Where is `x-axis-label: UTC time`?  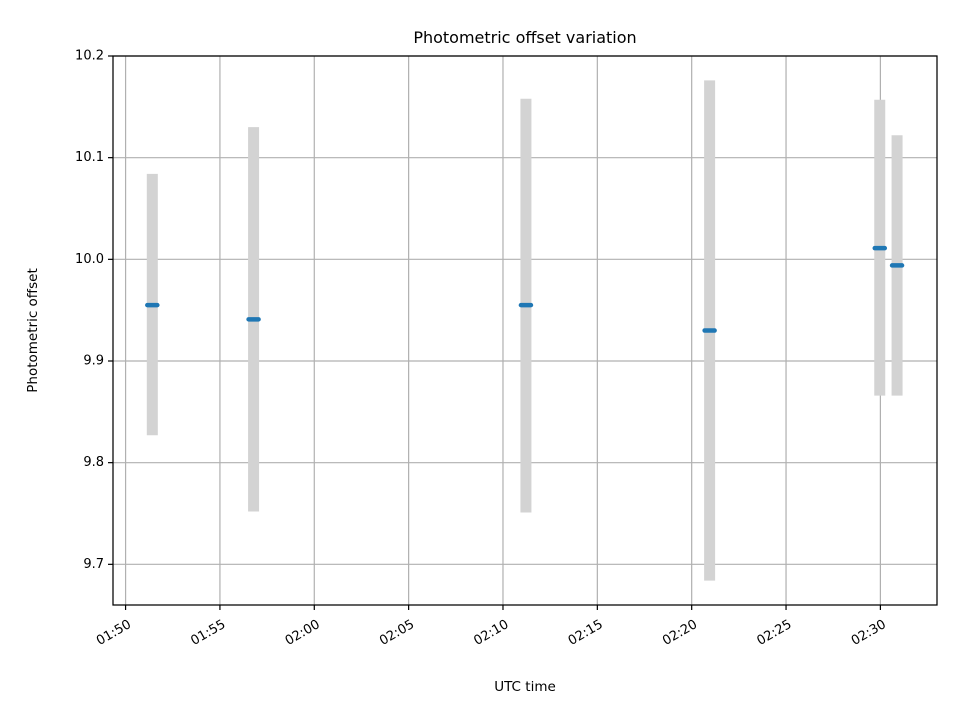 x-axis-label: UTC time is located at coordinates (525, 687).